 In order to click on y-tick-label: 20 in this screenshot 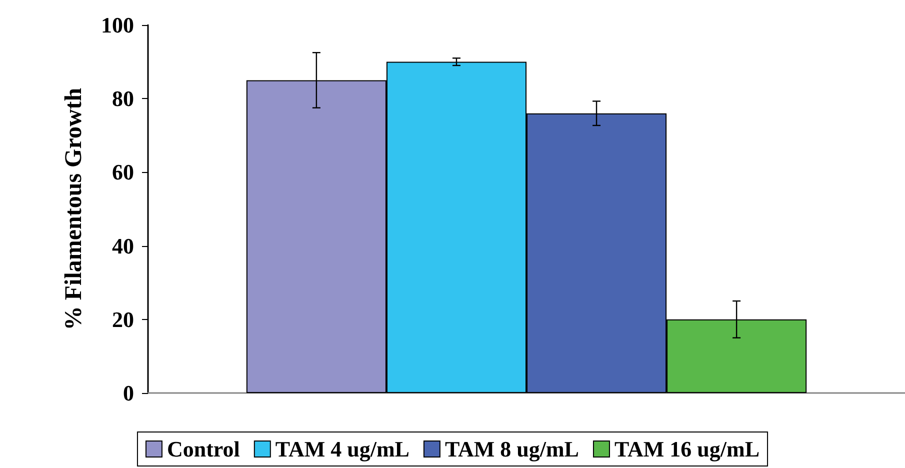, I will do `click(123, 319)`.